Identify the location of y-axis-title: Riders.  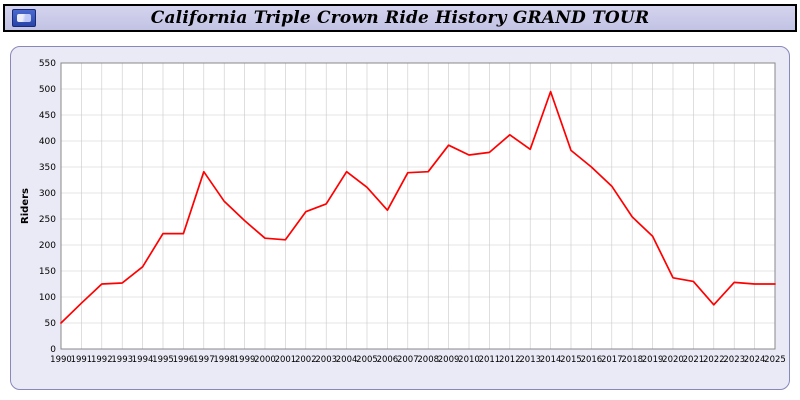
(25, 206).